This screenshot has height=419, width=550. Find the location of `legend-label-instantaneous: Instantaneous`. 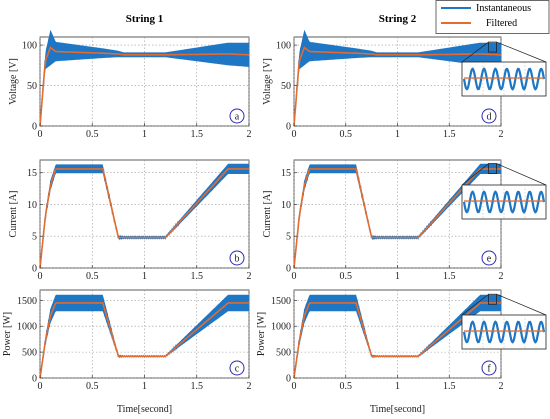

legend-label-instantaneous: Instantaneous is located at coordinates (503, 8).